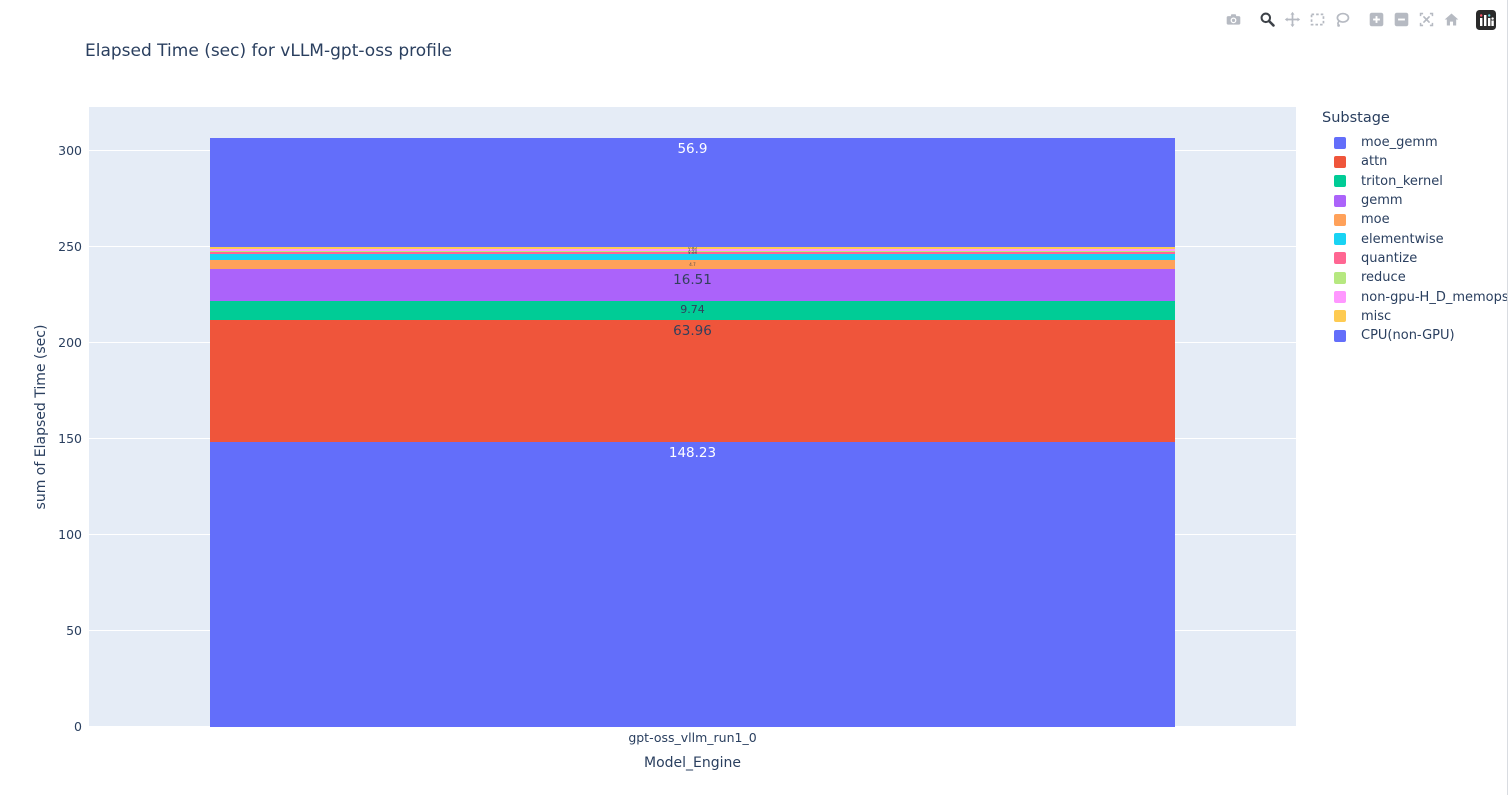  Describe the element at coordinates (74, 630) in the screenshot. I see `y-tick-label-50: 50` at that location.